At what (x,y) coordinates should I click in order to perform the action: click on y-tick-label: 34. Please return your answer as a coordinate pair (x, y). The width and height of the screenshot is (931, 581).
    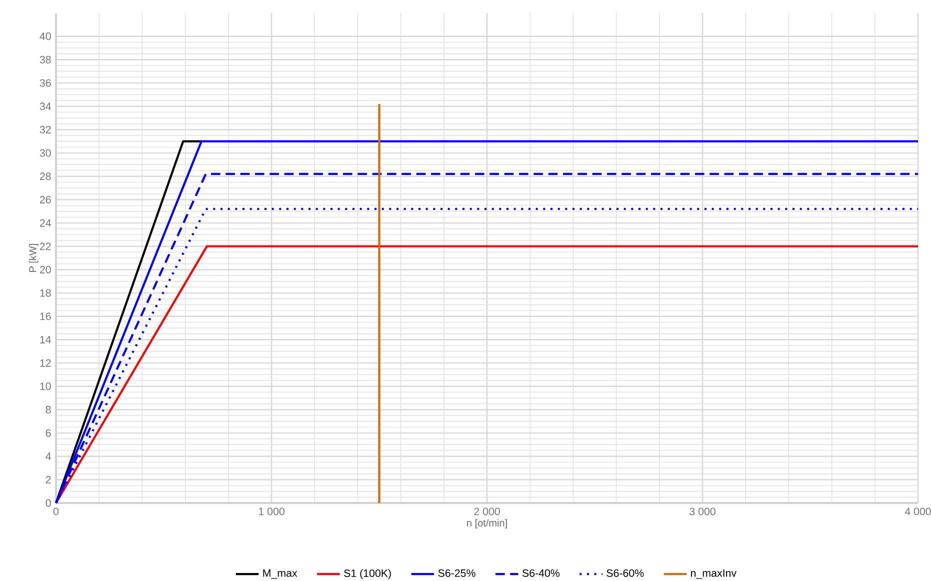
    Looking at the image, I should click on (45, 106).